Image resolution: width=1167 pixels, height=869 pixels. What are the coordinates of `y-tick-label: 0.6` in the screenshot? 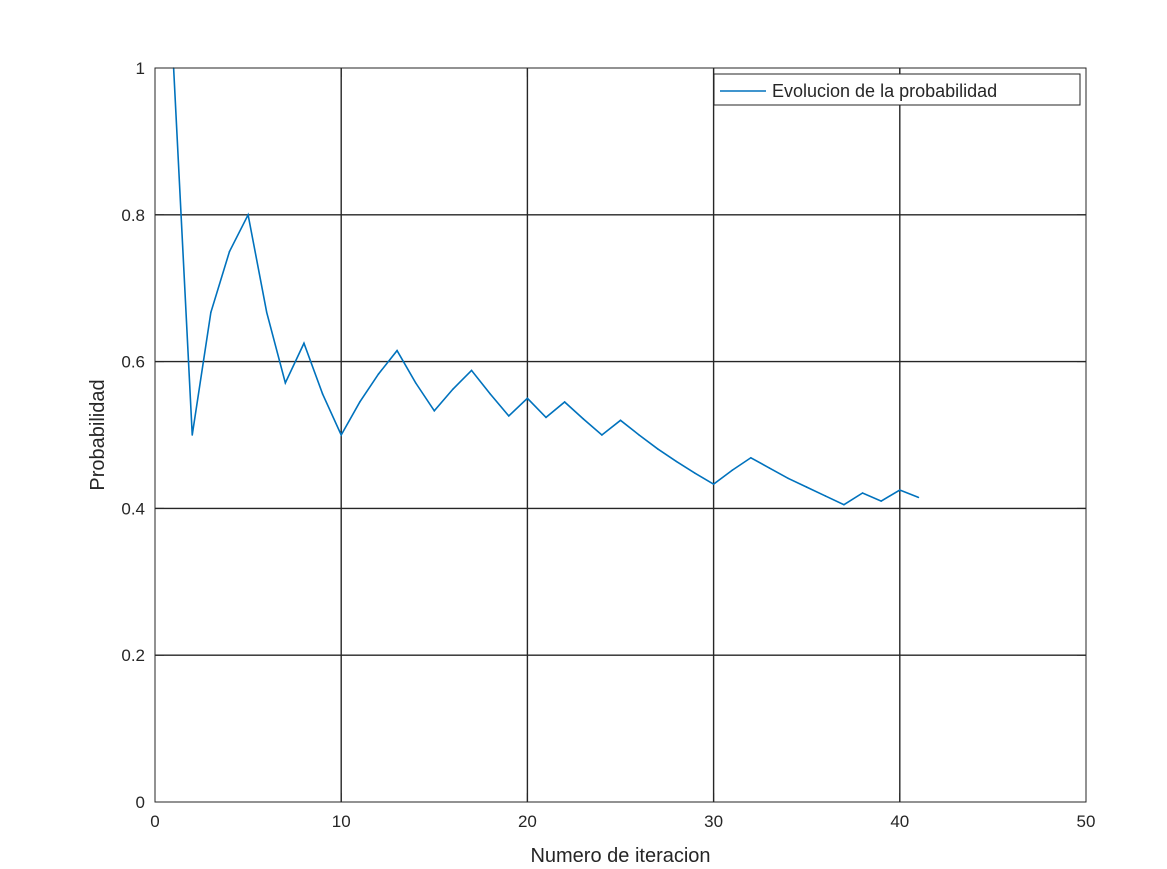 It's located at (133, 362).